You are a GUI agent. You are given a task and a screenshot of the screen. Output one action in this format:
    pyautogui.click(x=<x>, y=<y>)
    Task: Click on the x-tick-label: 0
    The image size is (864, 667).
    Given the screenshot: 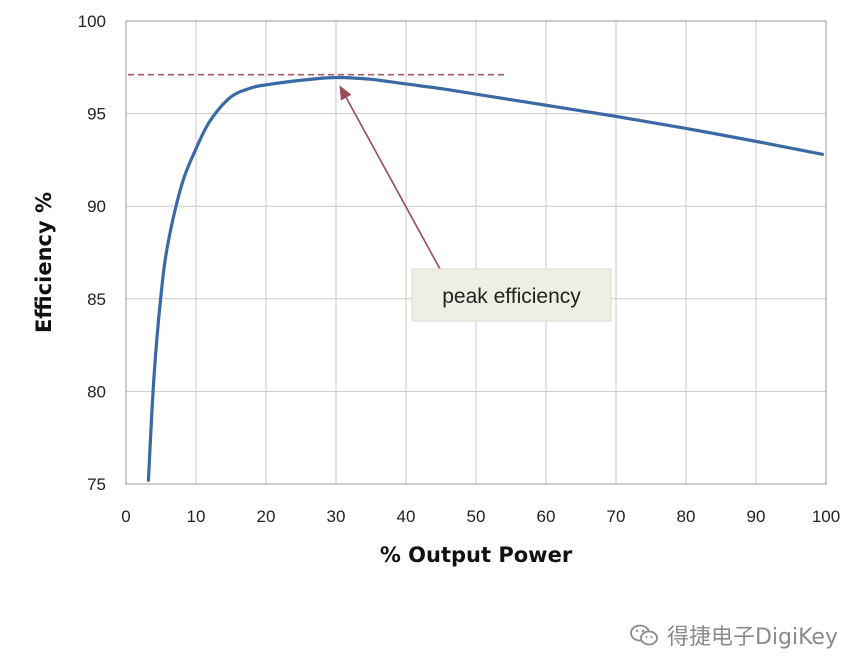 What is the action you would take?
    pyautogui.click(x=125, y=516)
    